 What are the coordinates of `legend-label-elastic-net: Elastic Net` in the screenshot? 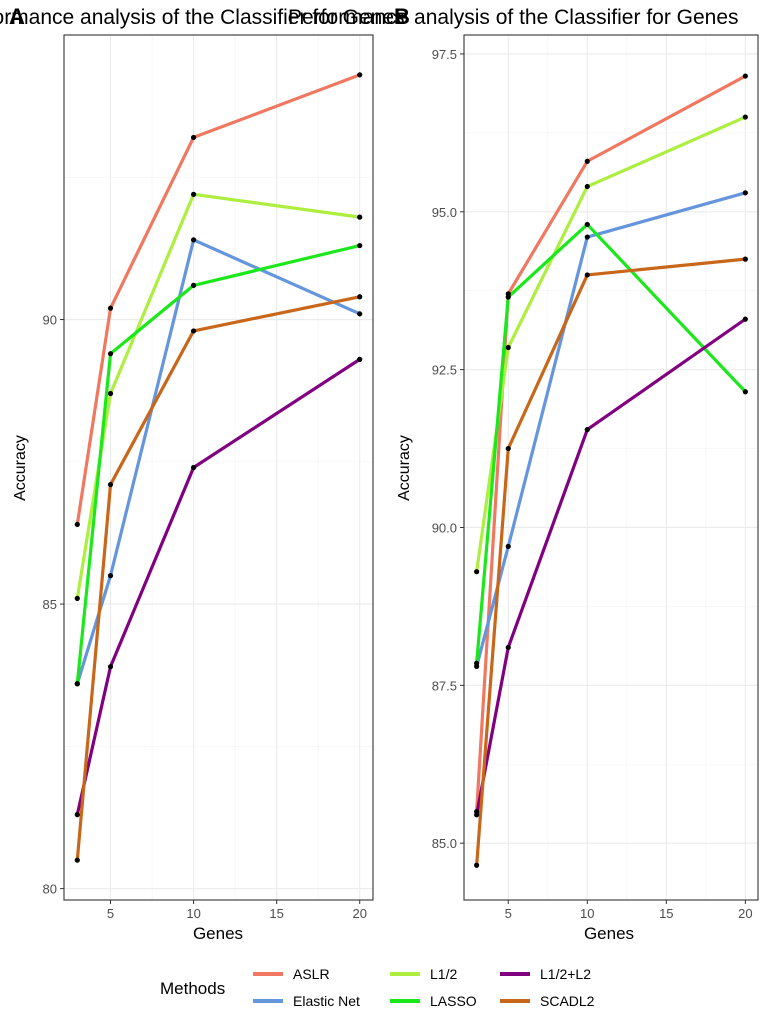 It's located at (326, 1001).